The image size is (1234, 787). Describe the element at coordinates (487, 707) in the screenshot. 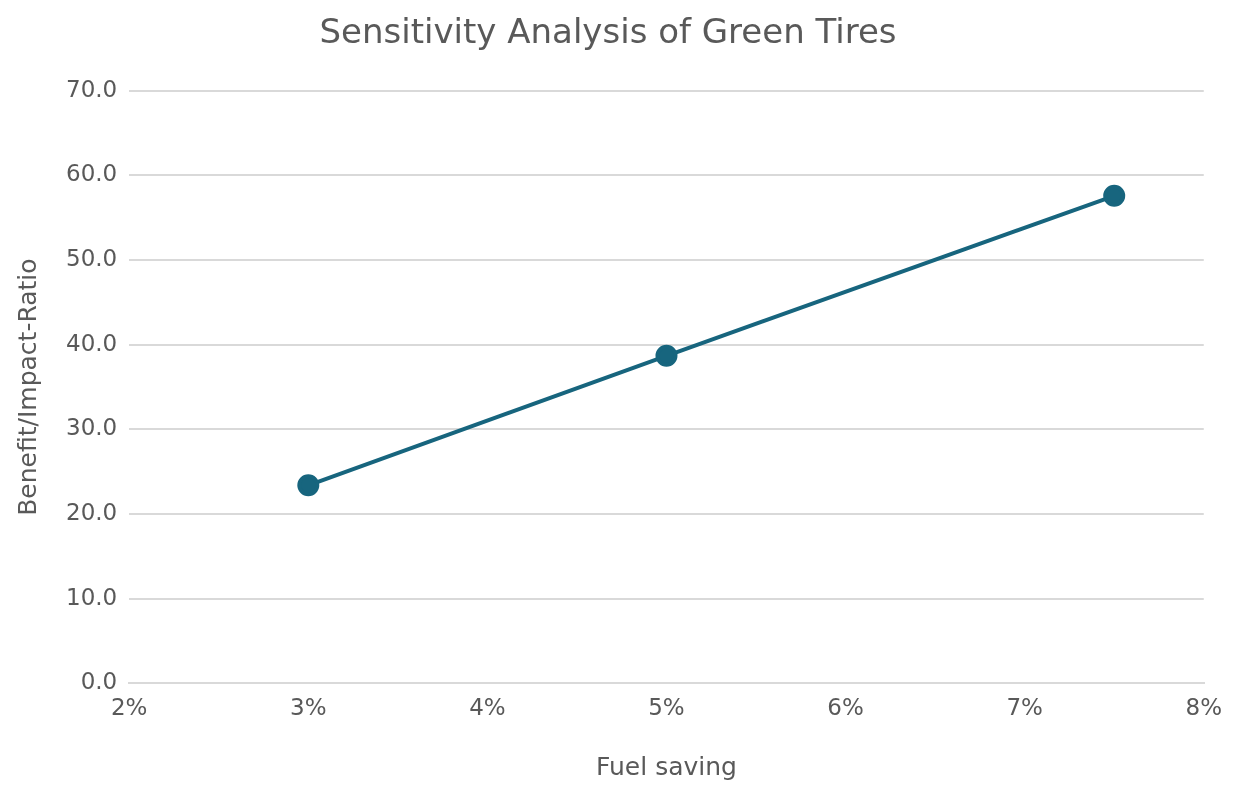

I see `x-tick-label: 4%` at that location.